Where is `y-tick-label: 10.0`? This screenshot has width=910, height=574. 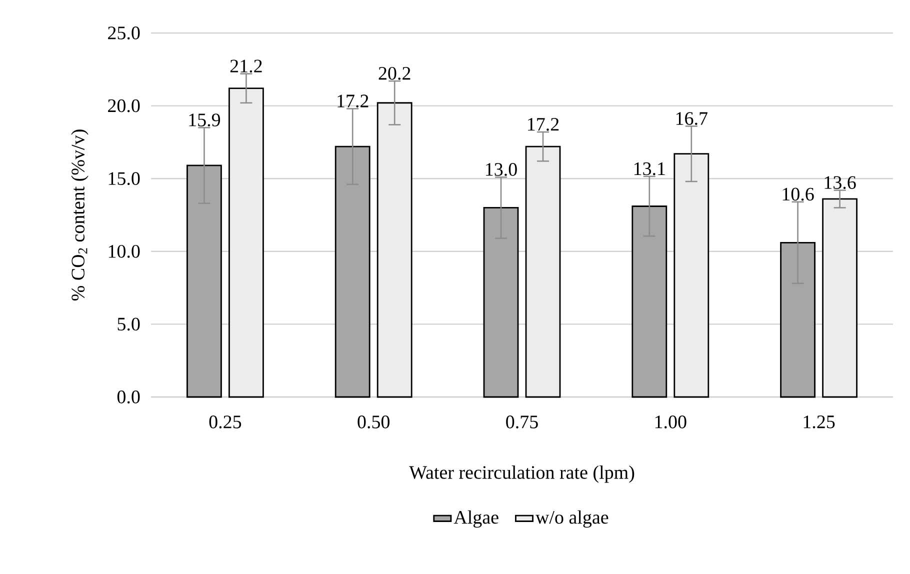 y-tick-label: 10.0 is located at coordinates (124, 251).